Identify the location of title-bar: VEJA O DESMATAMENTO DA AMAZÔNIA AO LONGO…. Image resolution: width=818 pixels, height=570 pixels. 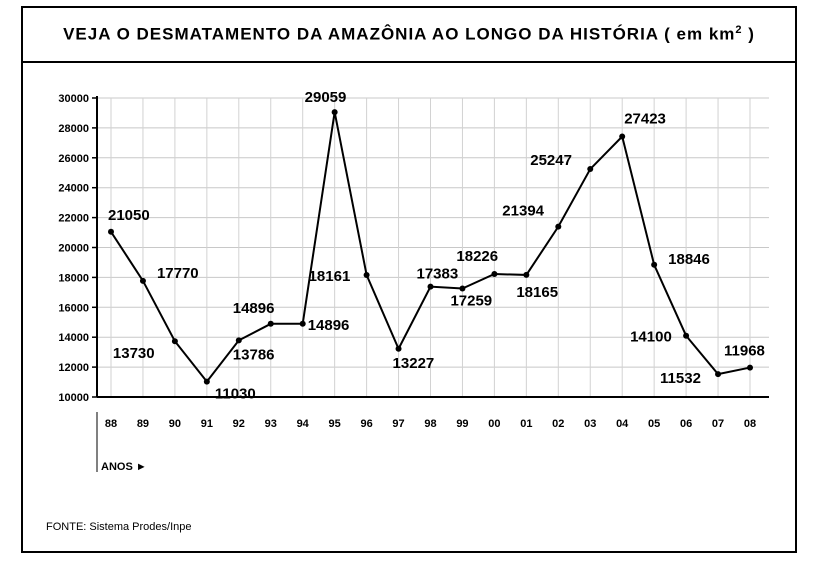
(409, 35).